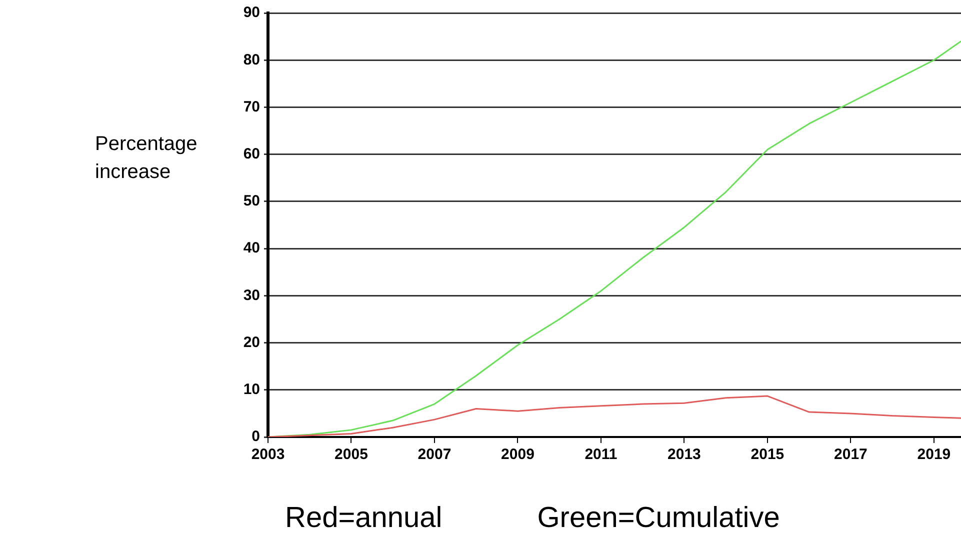 The width and height of the screenshot is (961, 540). Describe the element at coordinates (251, 153) in the screenshot. I see `y-tick-label: 60` at that location.